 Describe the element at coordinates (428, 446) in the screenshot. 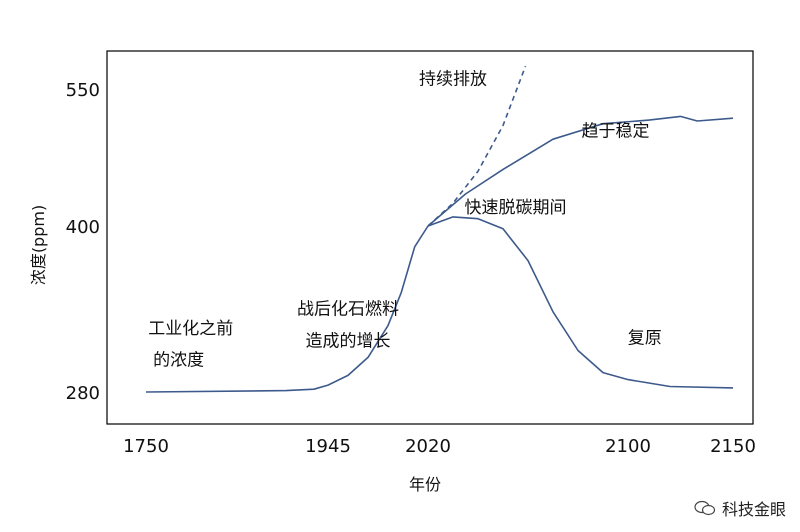

I see `x-tick-label: 2020` at that location.